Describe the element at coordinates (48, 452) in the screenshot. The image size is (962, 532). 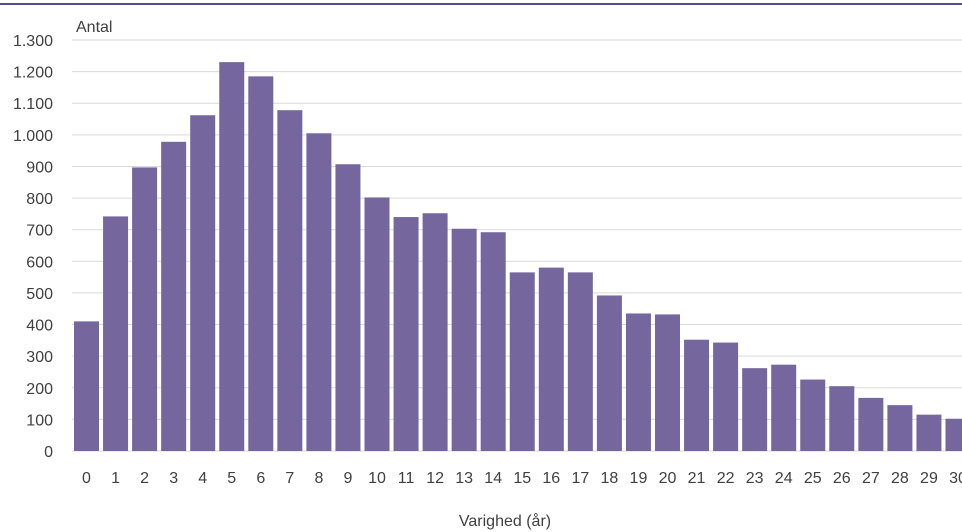
I see `y-tick-label: 0` at that location.